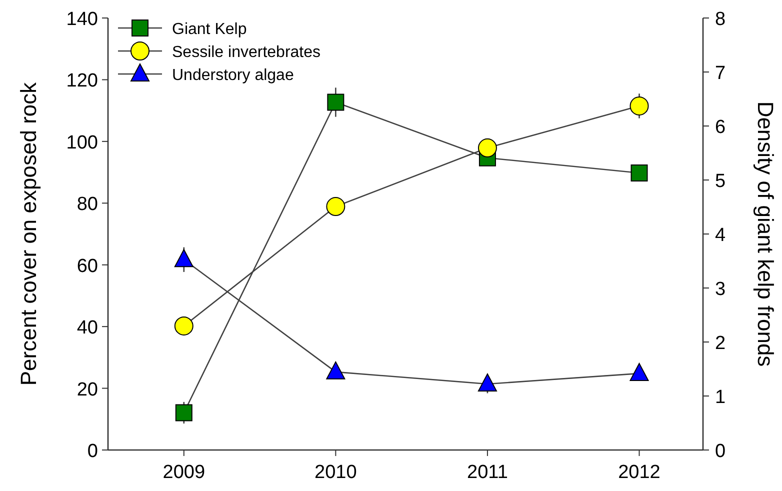 Image resolution: width=782 pixels, height=491 pixels. I want to click on x-tick-label: 2012, so click(639, 472).